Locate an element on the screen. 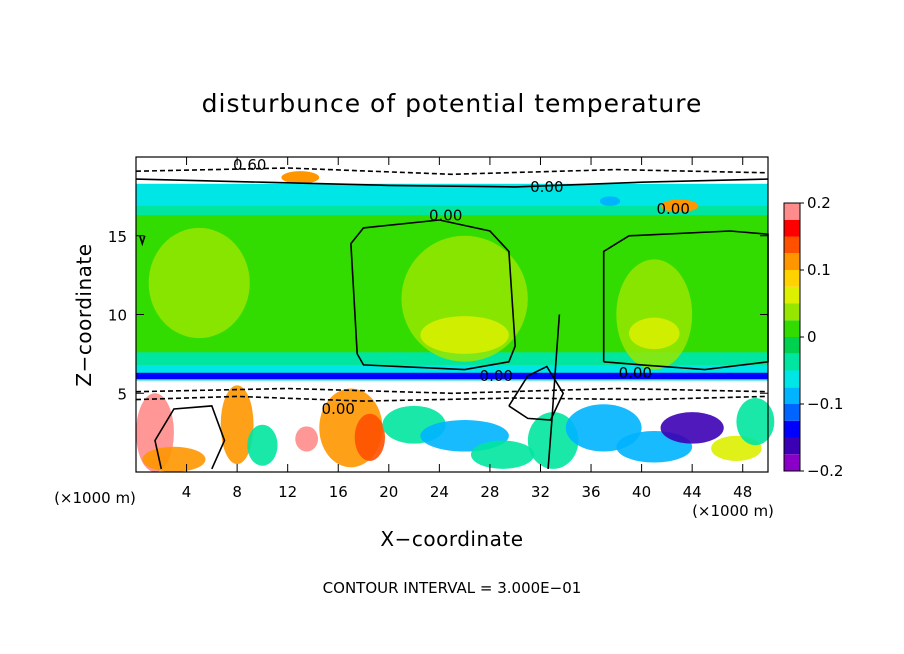 This screenshot has width=904, height=654. x-tick-label-28: 28 is located at coordinates (489, 492).